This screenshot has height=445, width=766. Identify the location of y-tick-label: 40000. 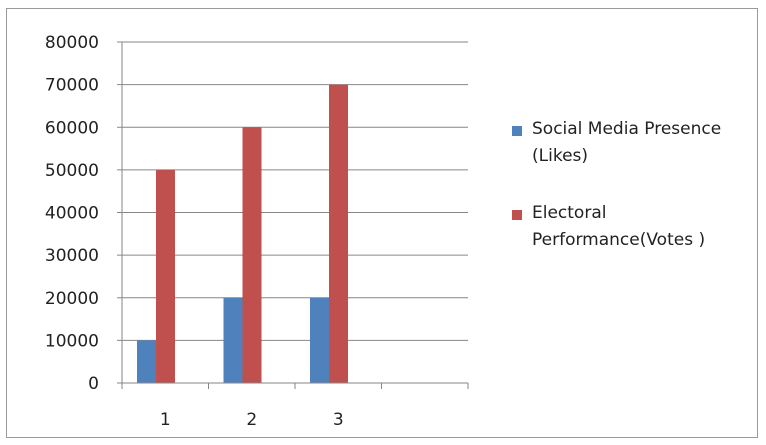
(72, 214).